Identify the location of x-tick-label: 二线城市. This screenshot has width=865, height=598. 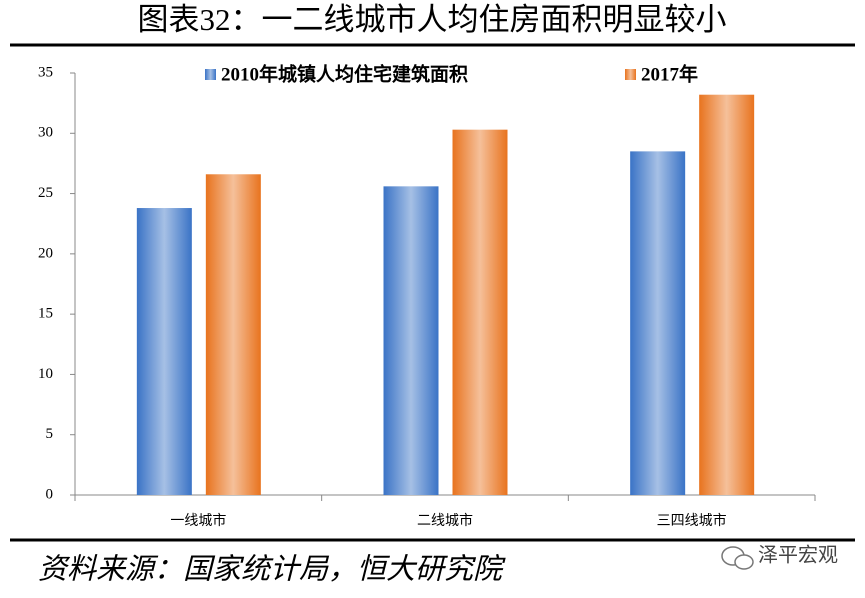
(445, 520).